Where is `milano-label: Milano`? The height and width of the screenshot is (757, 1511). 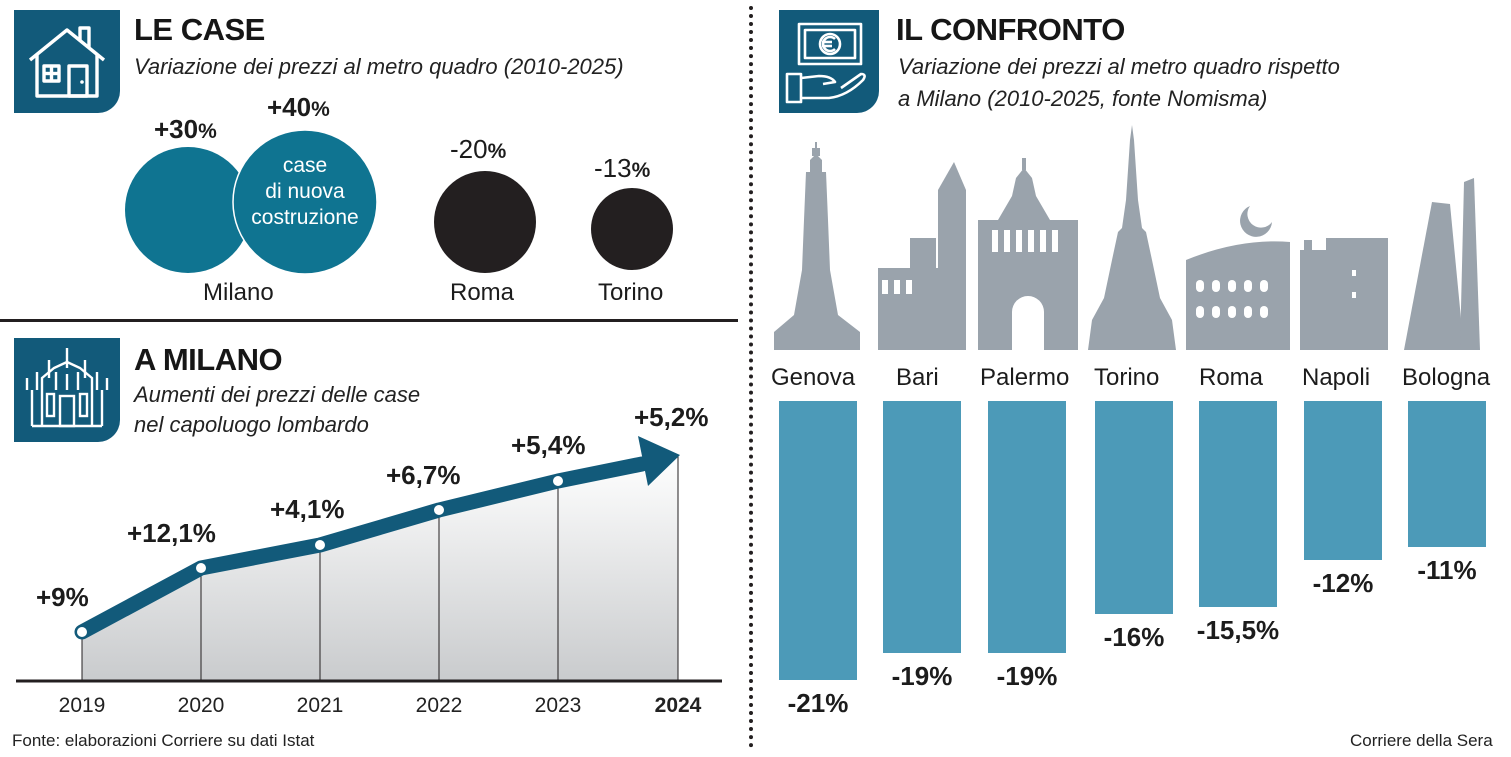 milano-label: Milano is located at coordinates (238, 292).